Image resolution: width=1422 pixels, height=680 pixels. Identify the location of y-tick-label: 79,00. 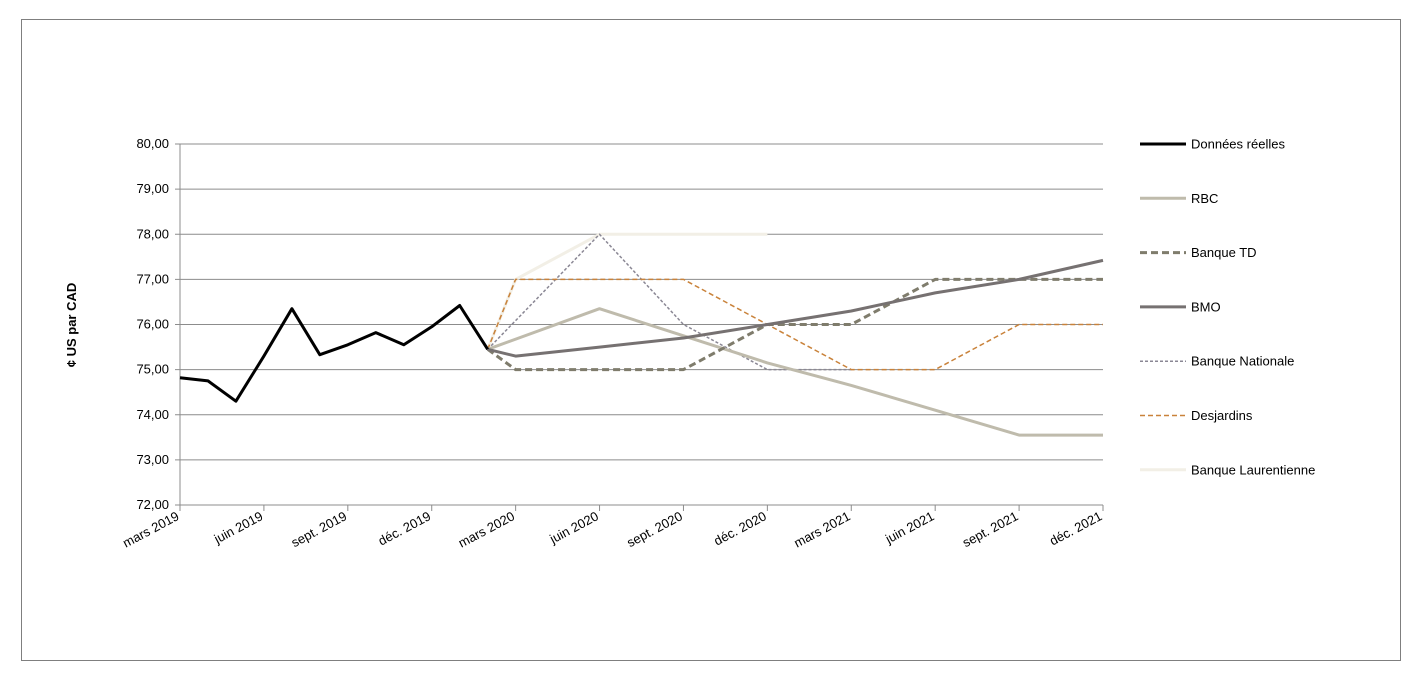
(152, 188).